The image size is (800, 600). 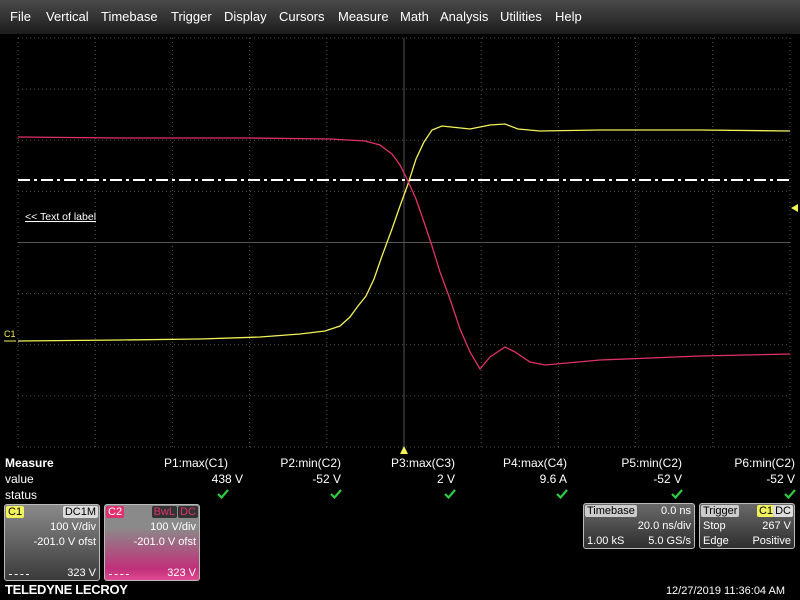 I want to click on trigger-slope: Positive, so click(x=771, y=541).